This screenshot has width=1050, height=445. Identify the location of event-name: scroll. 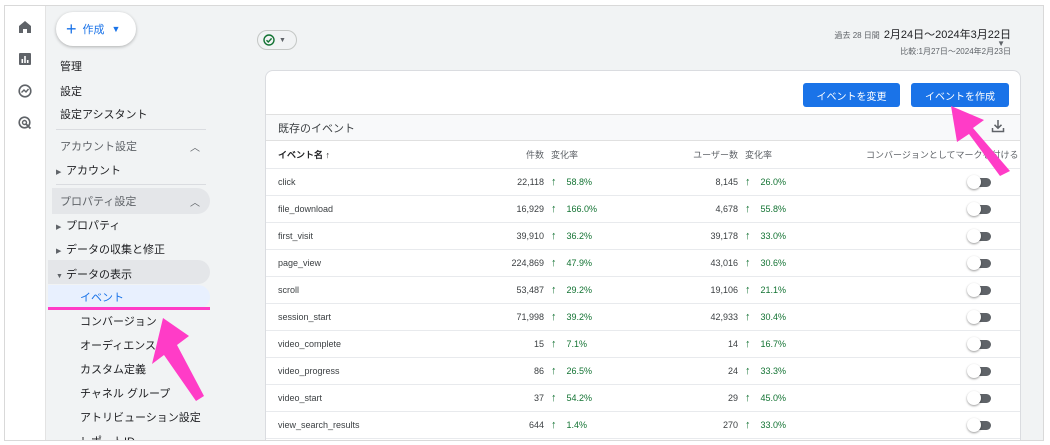
(289, 289).